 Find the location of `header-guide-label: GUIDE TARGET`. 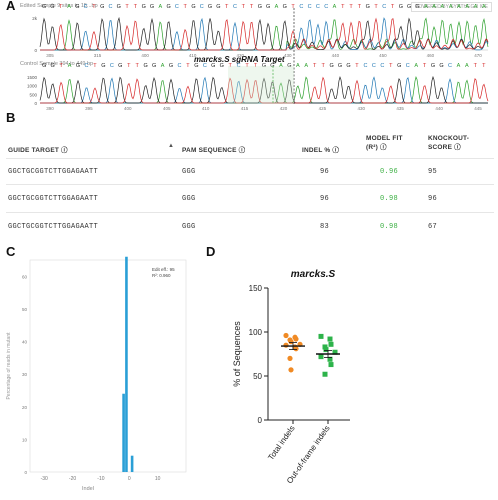

header-guide-label: GUIDE TARGET is located at coordinates (34, 150).